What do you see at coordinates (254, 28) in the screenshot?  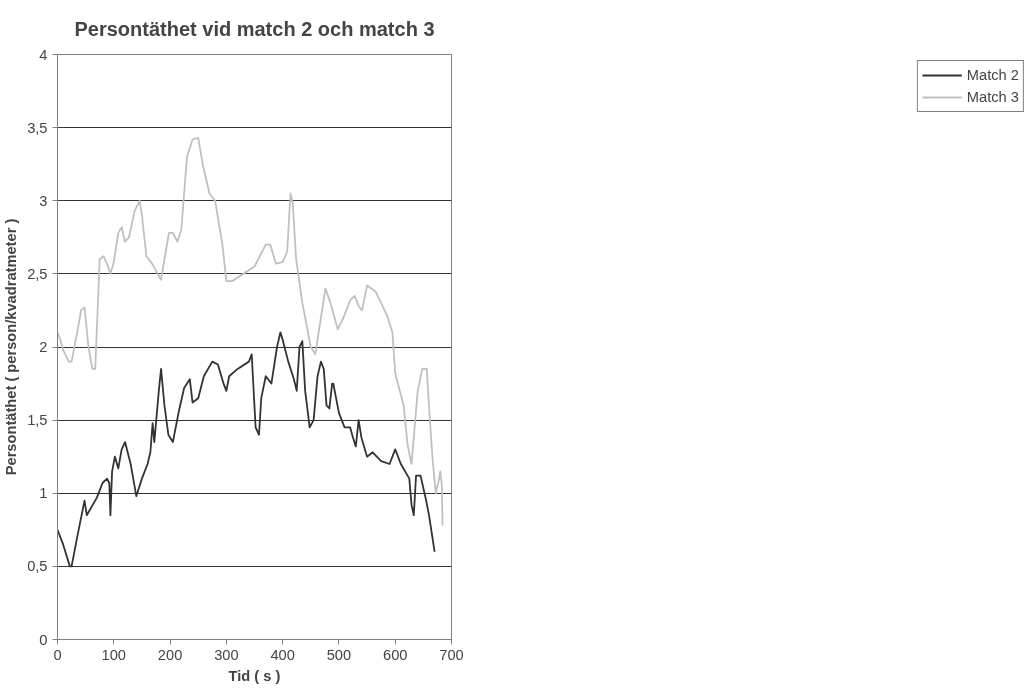 I see `chart-title: Persontäthet vid match 2 och match 3` at bounding box center [254, 28].